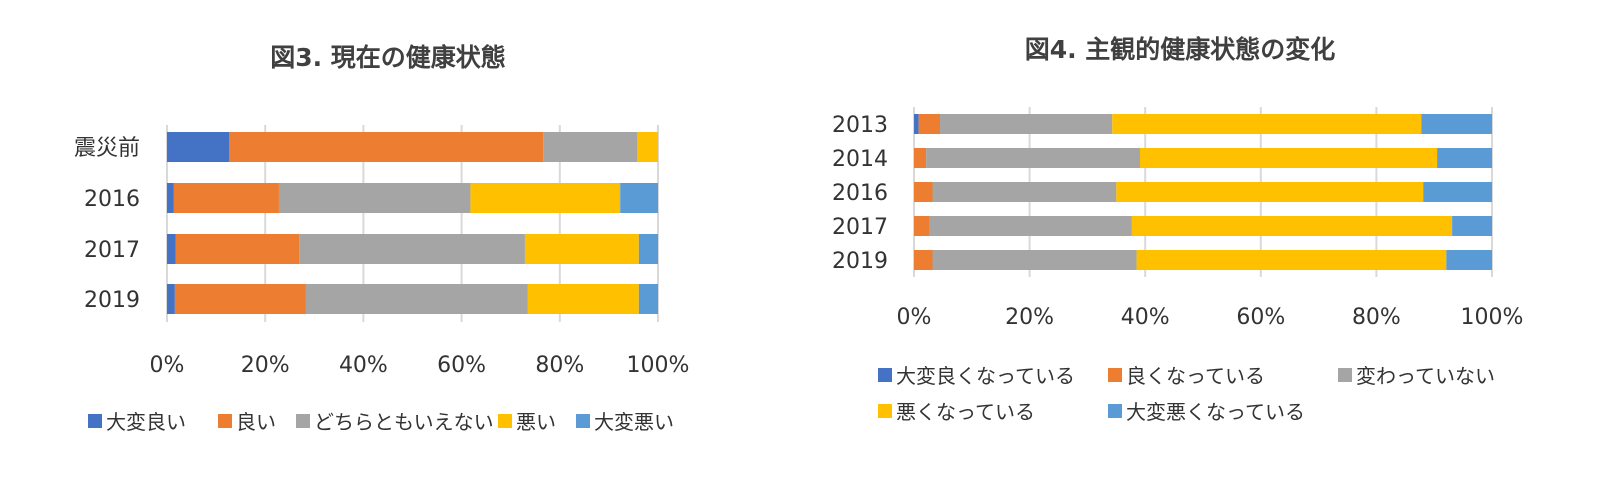  I want to click on legend-label: 変わっていない, so click(1425, 376).